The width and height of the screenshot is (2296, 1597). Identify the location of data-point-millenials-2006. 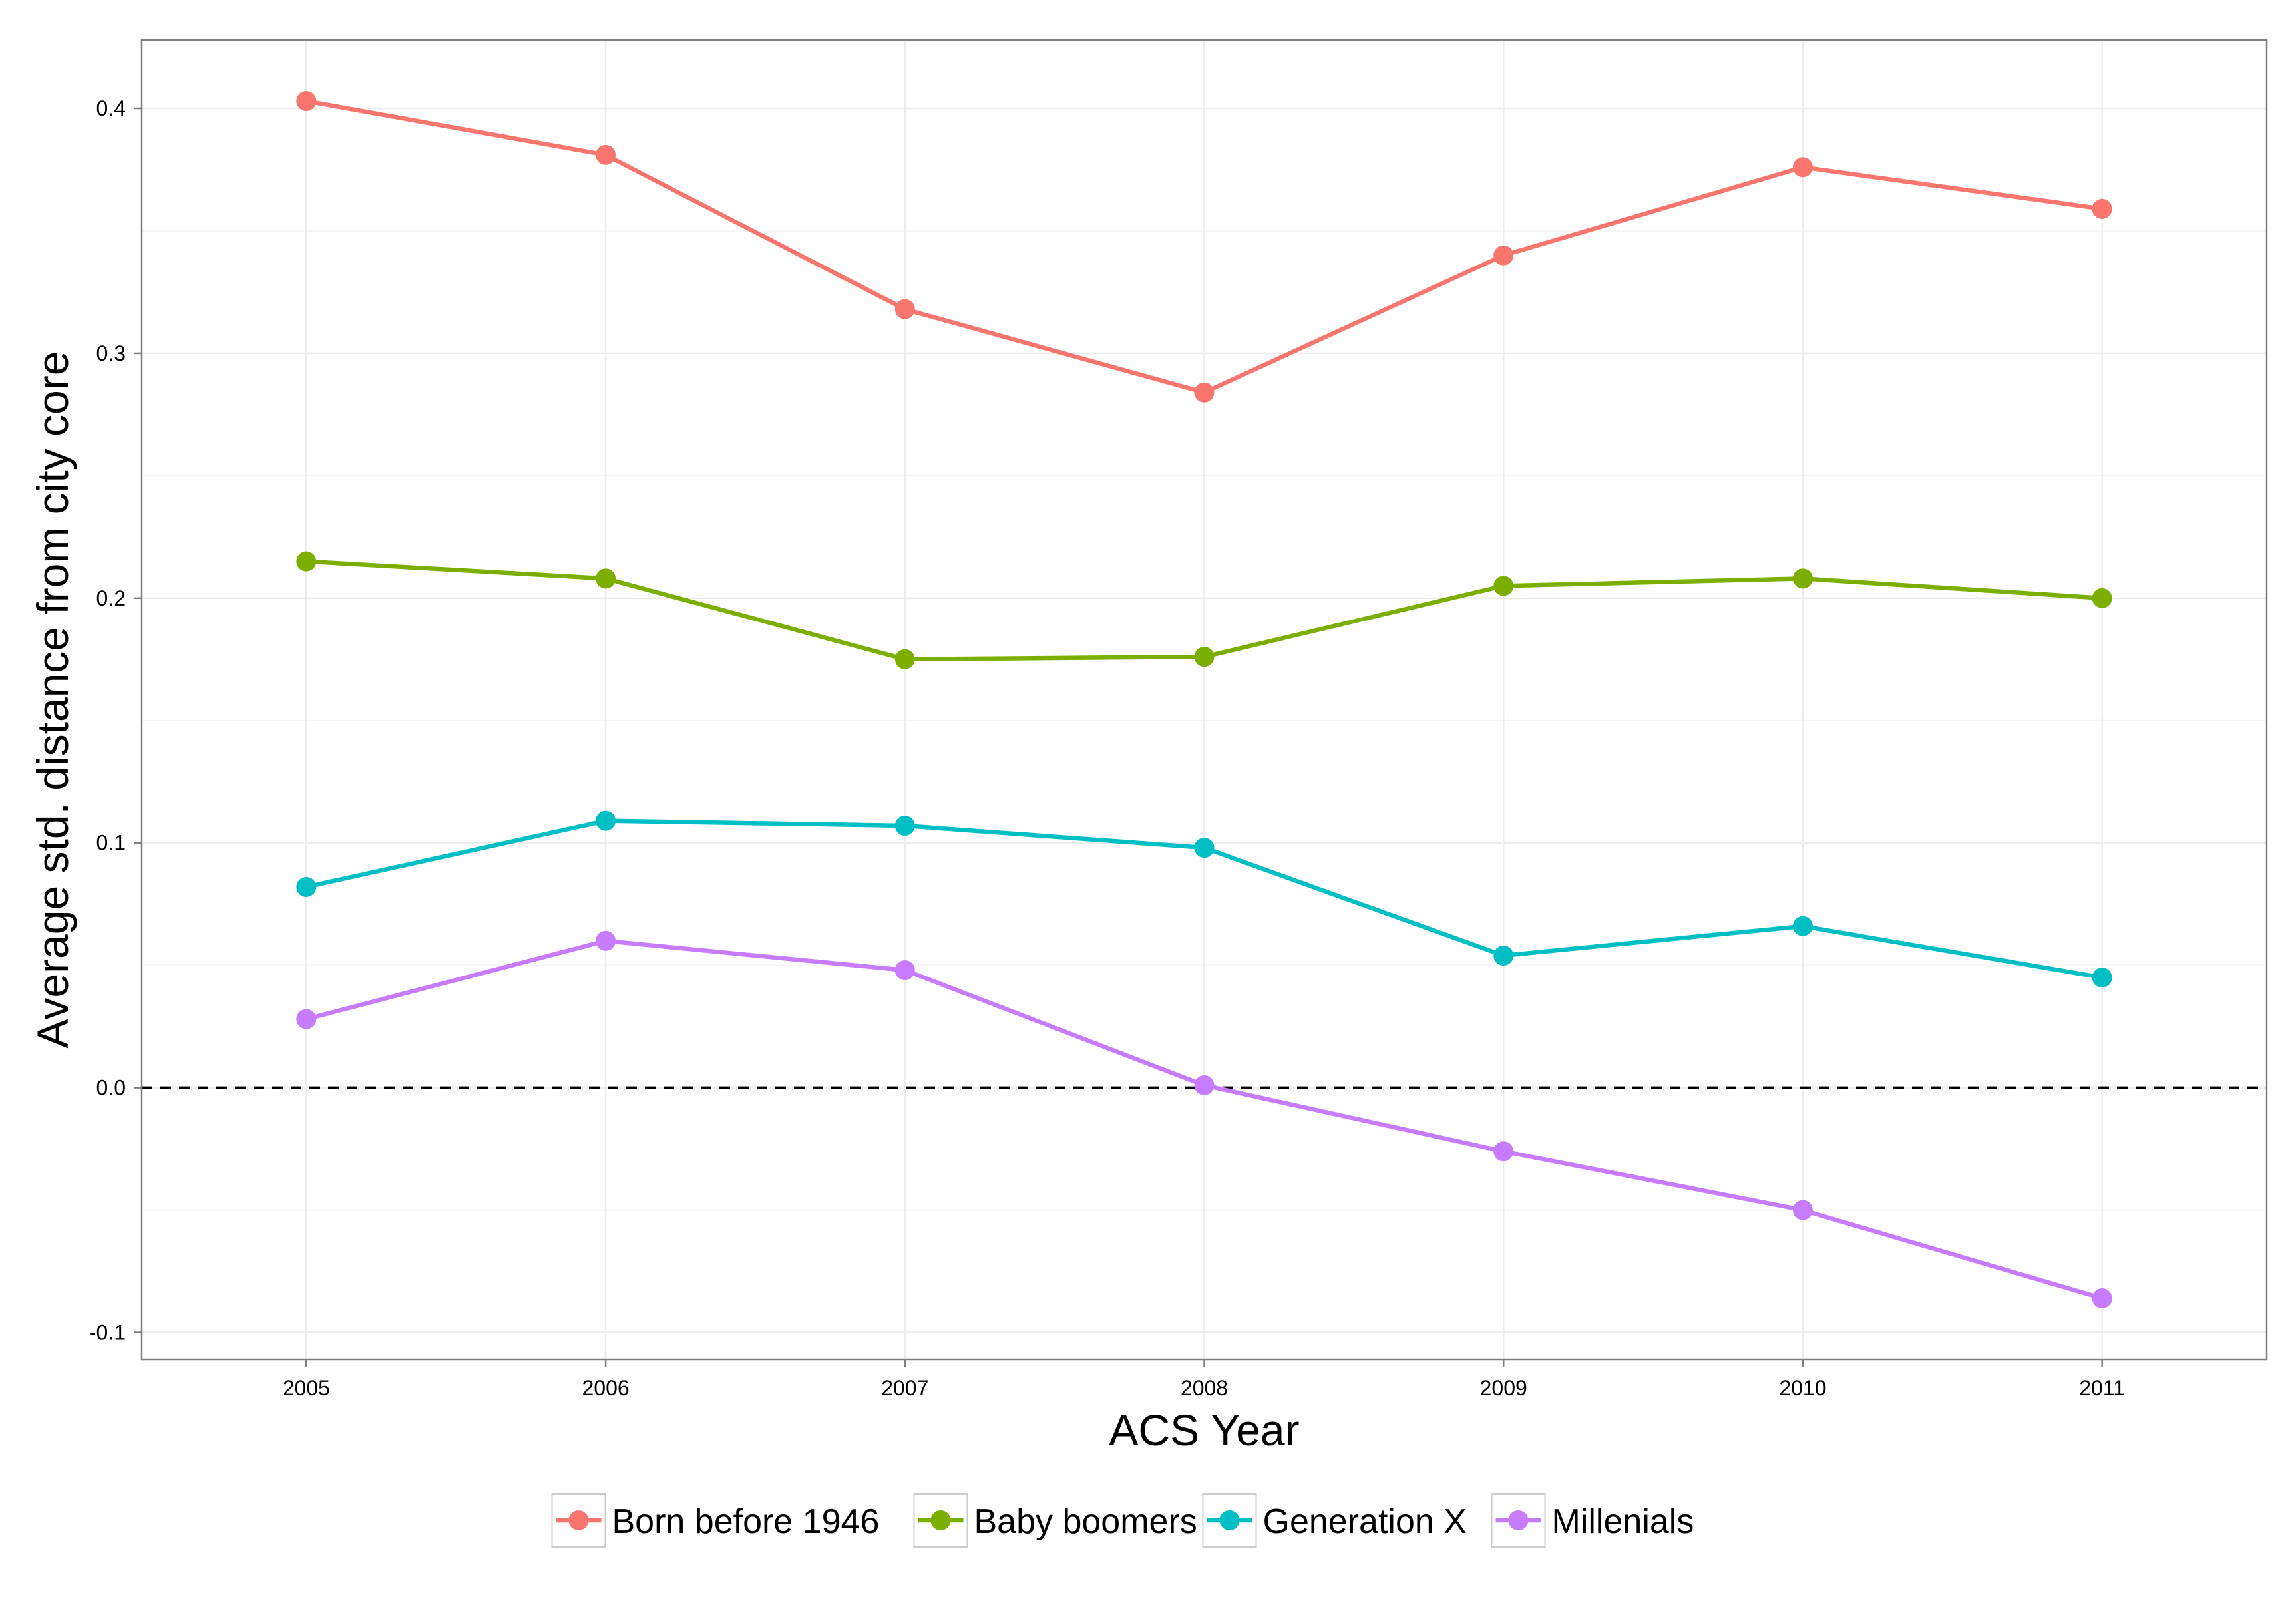
(606, 940).